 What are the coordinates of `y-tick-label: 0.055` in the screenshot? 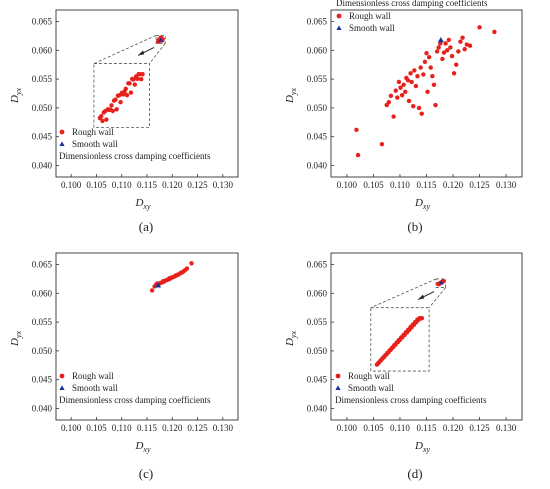 It's located at (317, 79).